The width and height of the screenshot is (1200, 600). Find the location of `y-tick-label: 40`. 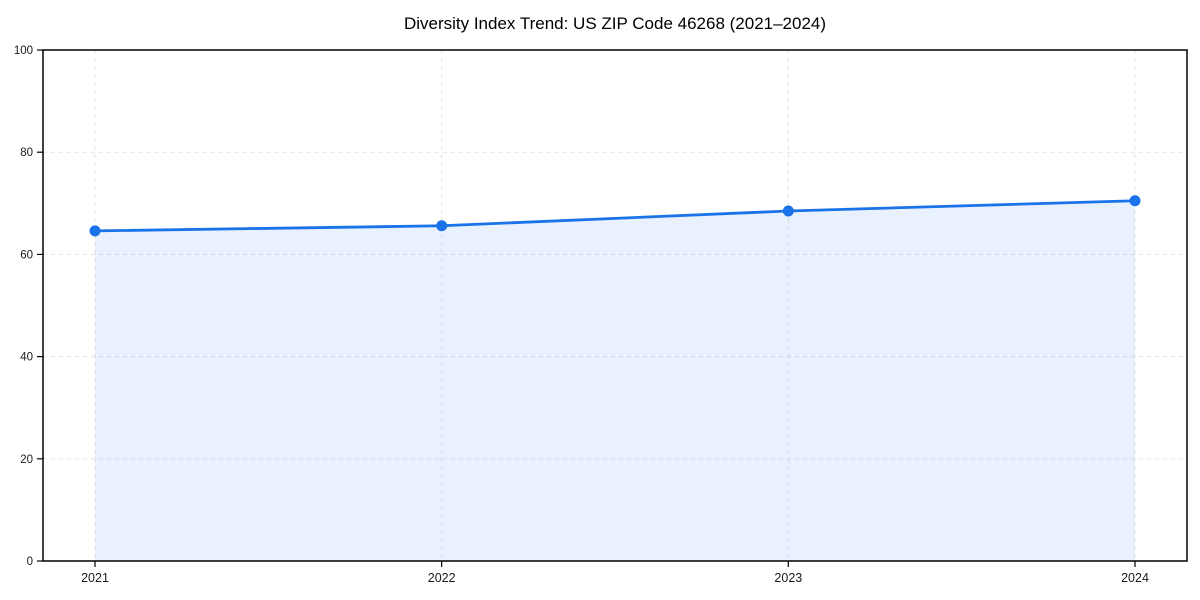

y-tick-label: 40 is located at coordinates (26, 358).